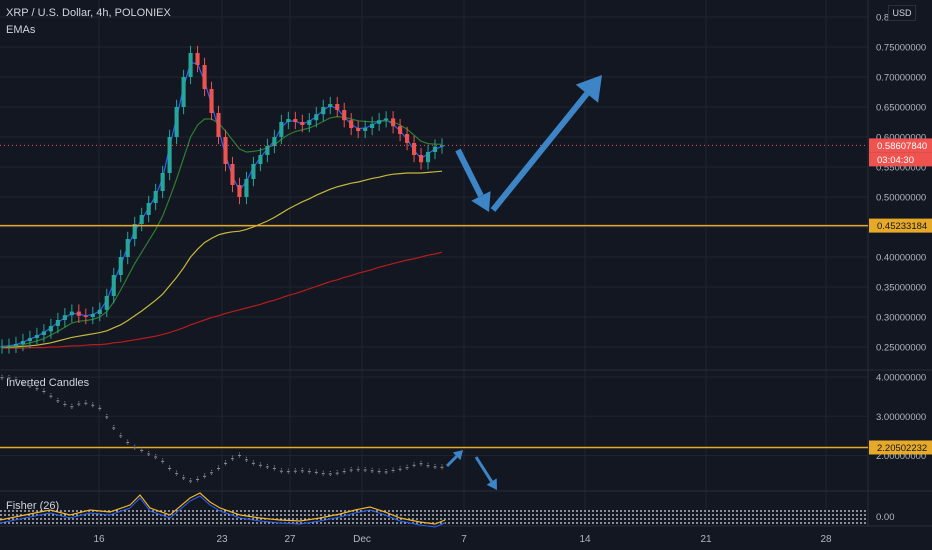 The height and width of the screenshot is (550, 932). Describe the element at coordinates (900, 225) in the screenshot. I see `support-level-tag-bg` at that location.